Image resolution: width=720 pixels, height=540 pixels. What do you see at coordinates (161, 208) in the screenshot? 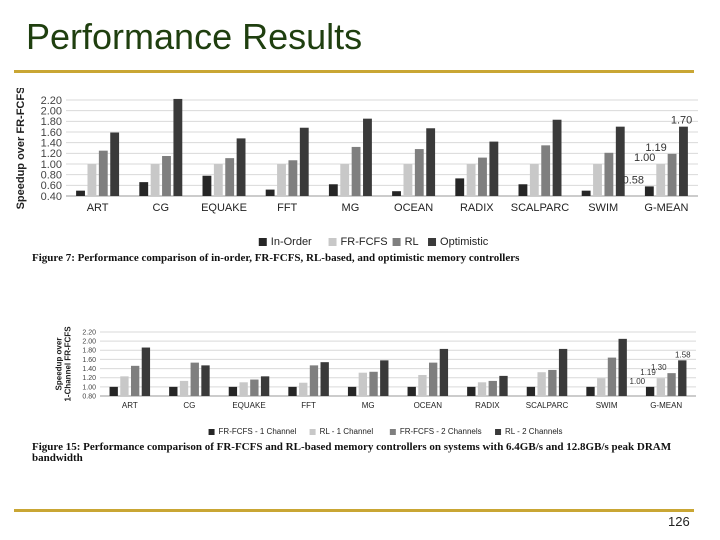
I see `x-category-label: CG` at bounding box center [161, 208].